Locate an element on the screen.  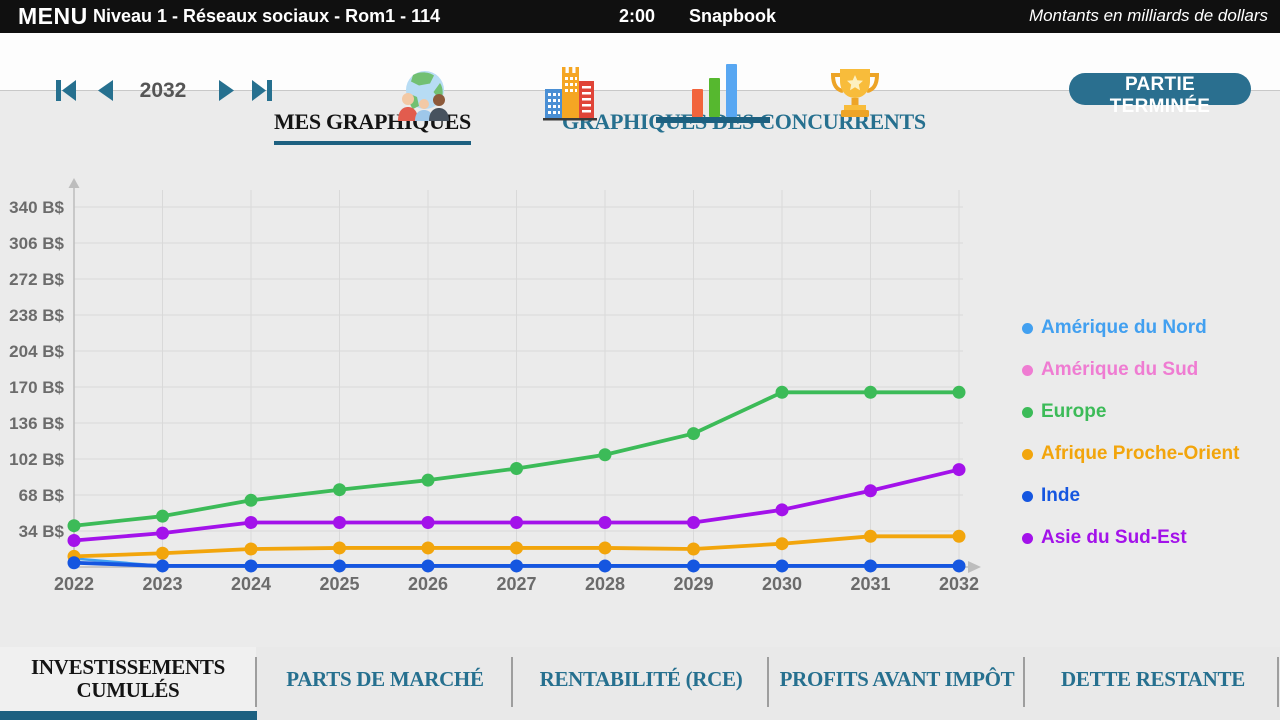
svg-text: 340 B$ is located at coordinates (36, 207).